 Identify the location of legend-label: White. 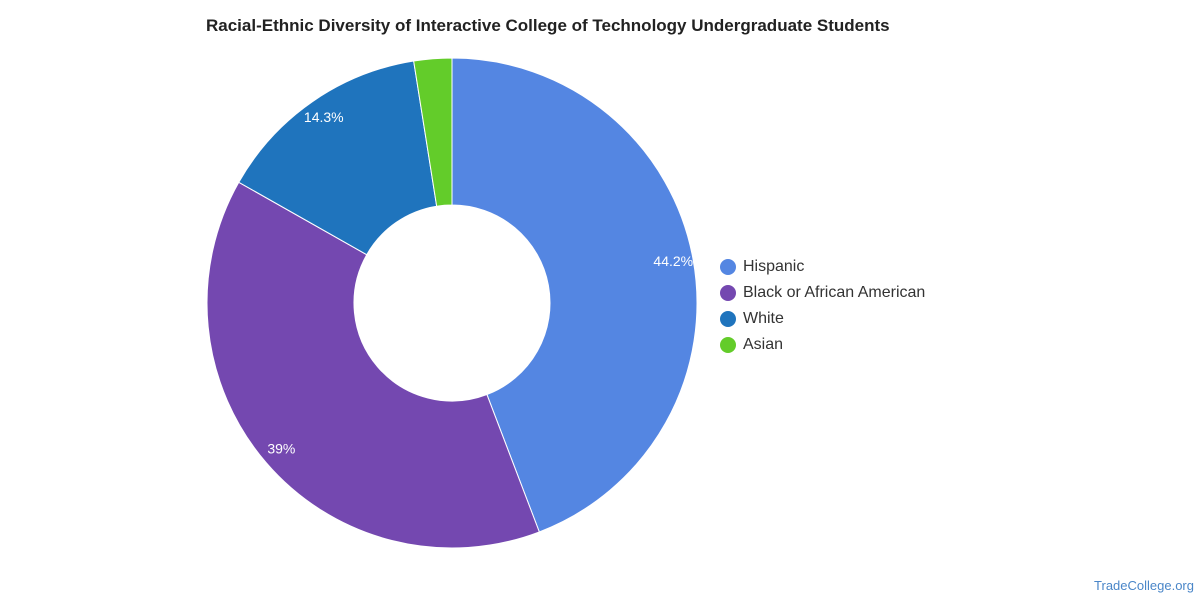
(763, 318).